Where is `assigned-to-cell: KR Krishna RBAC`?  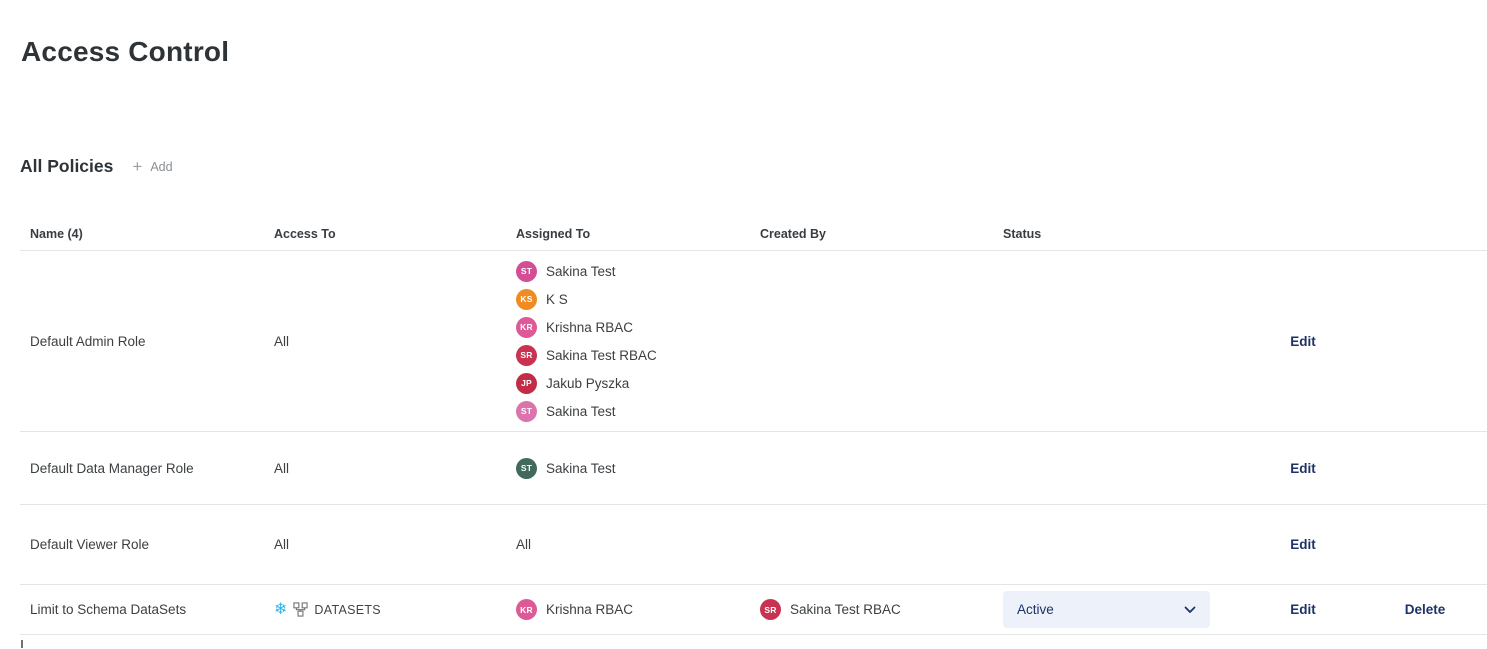 assigned-to-cell: KR Krishna RBAC is located at coordinates (628, 610).